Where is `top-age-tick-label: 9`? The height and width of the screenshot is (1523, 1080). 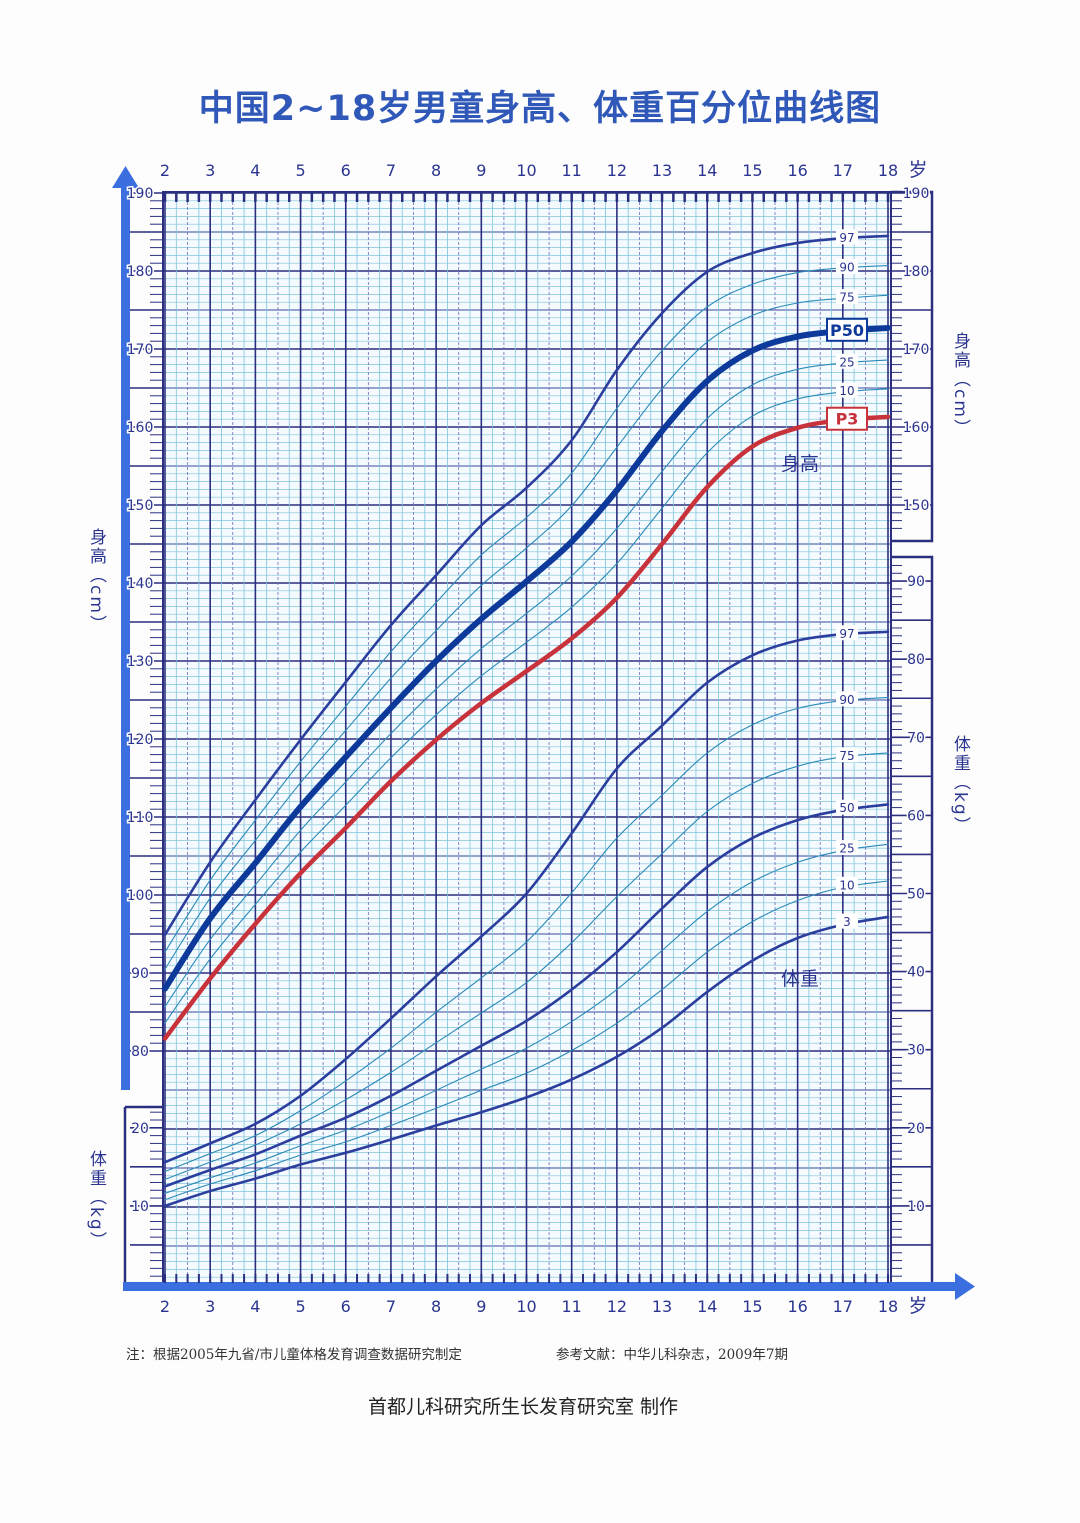
top-age-tick-label: 9 is located at coordinates (481, 170).